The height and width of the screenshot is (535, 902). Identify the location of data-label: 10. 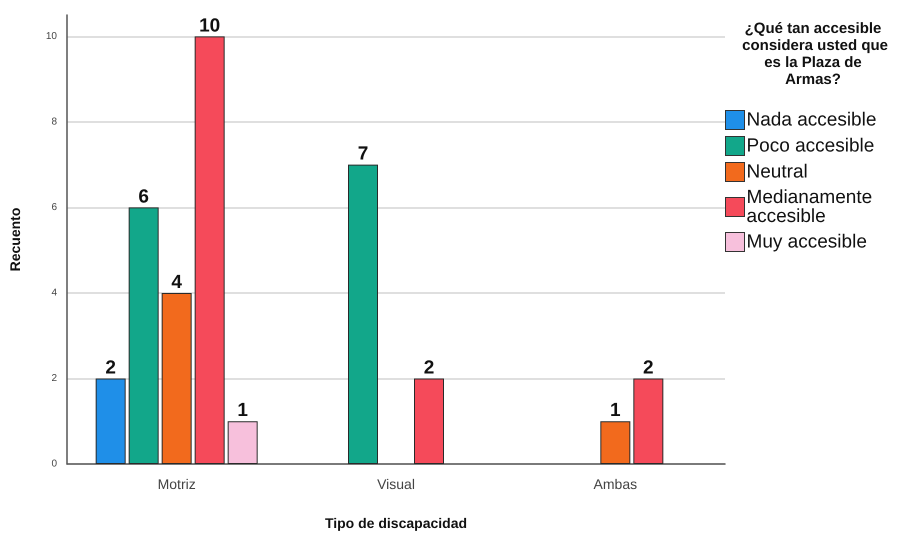
(209, 25).